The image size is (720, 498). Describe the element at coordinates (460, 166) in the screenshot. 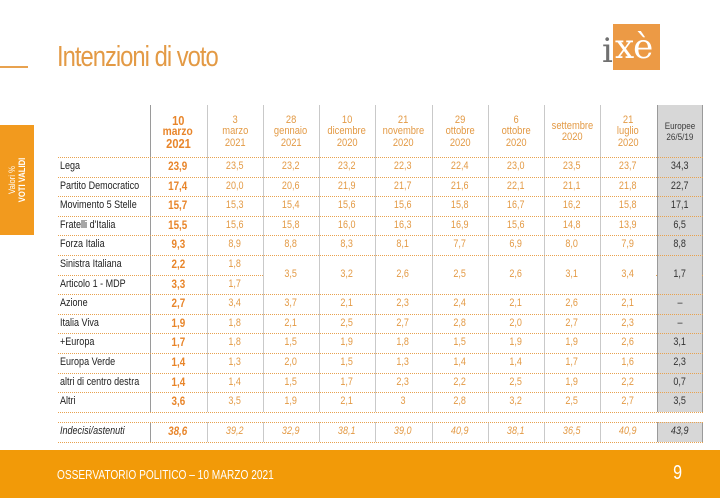

I see `table-cell: 22,4` at that location.